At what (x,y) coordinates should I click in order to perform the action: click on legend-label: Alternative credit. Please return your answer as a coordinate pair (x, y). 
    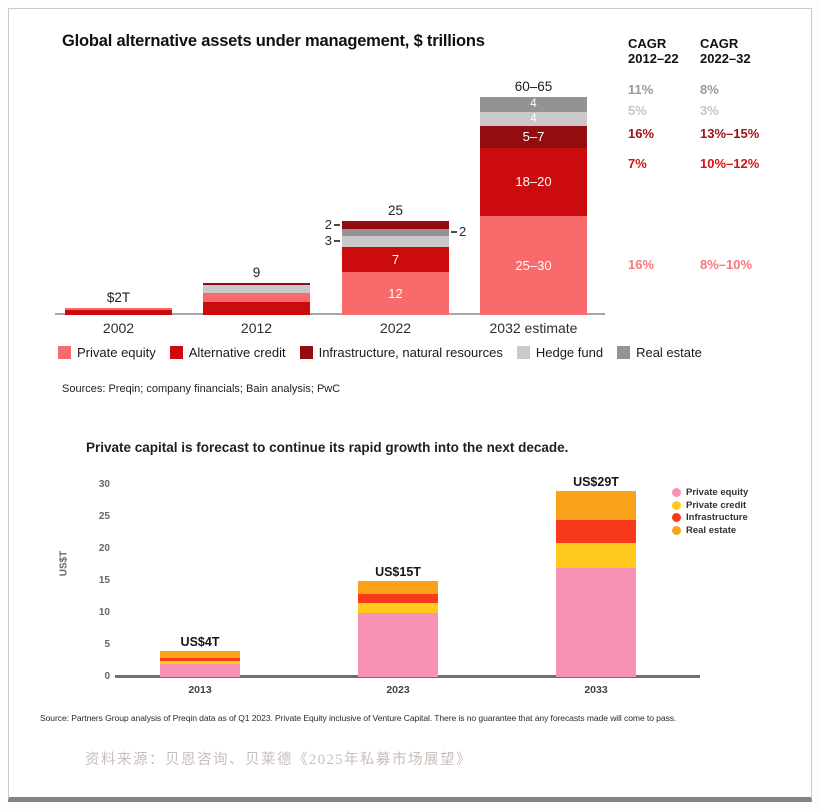
    Looking at the image, I should click on (237, 352).